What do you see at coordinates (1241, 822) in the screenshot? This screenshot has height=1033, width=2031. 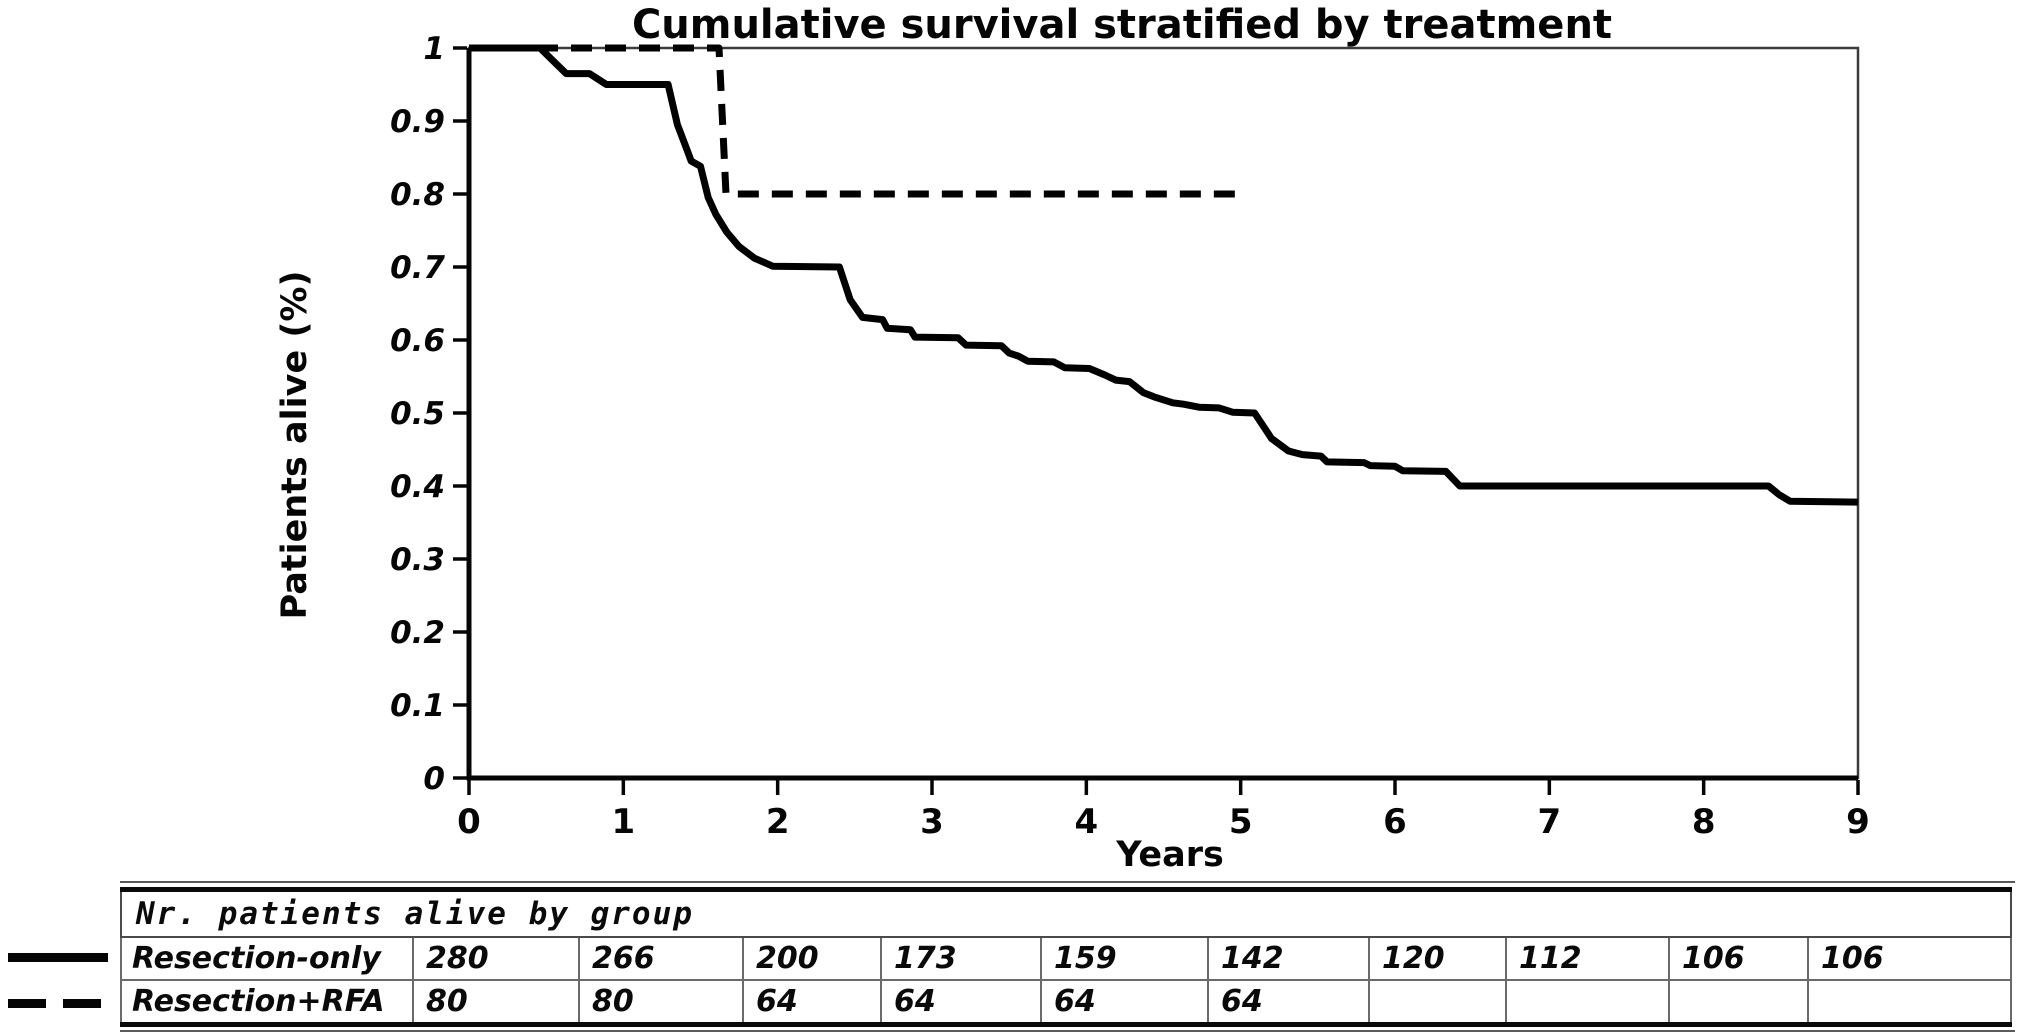 I see `x-tick-label: 5` at bounding box center [1241, 822].